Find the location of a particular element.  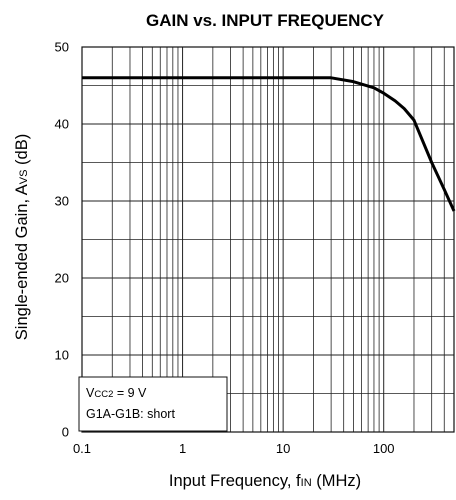

condition-box-frame is located at coordinates (153, 404).